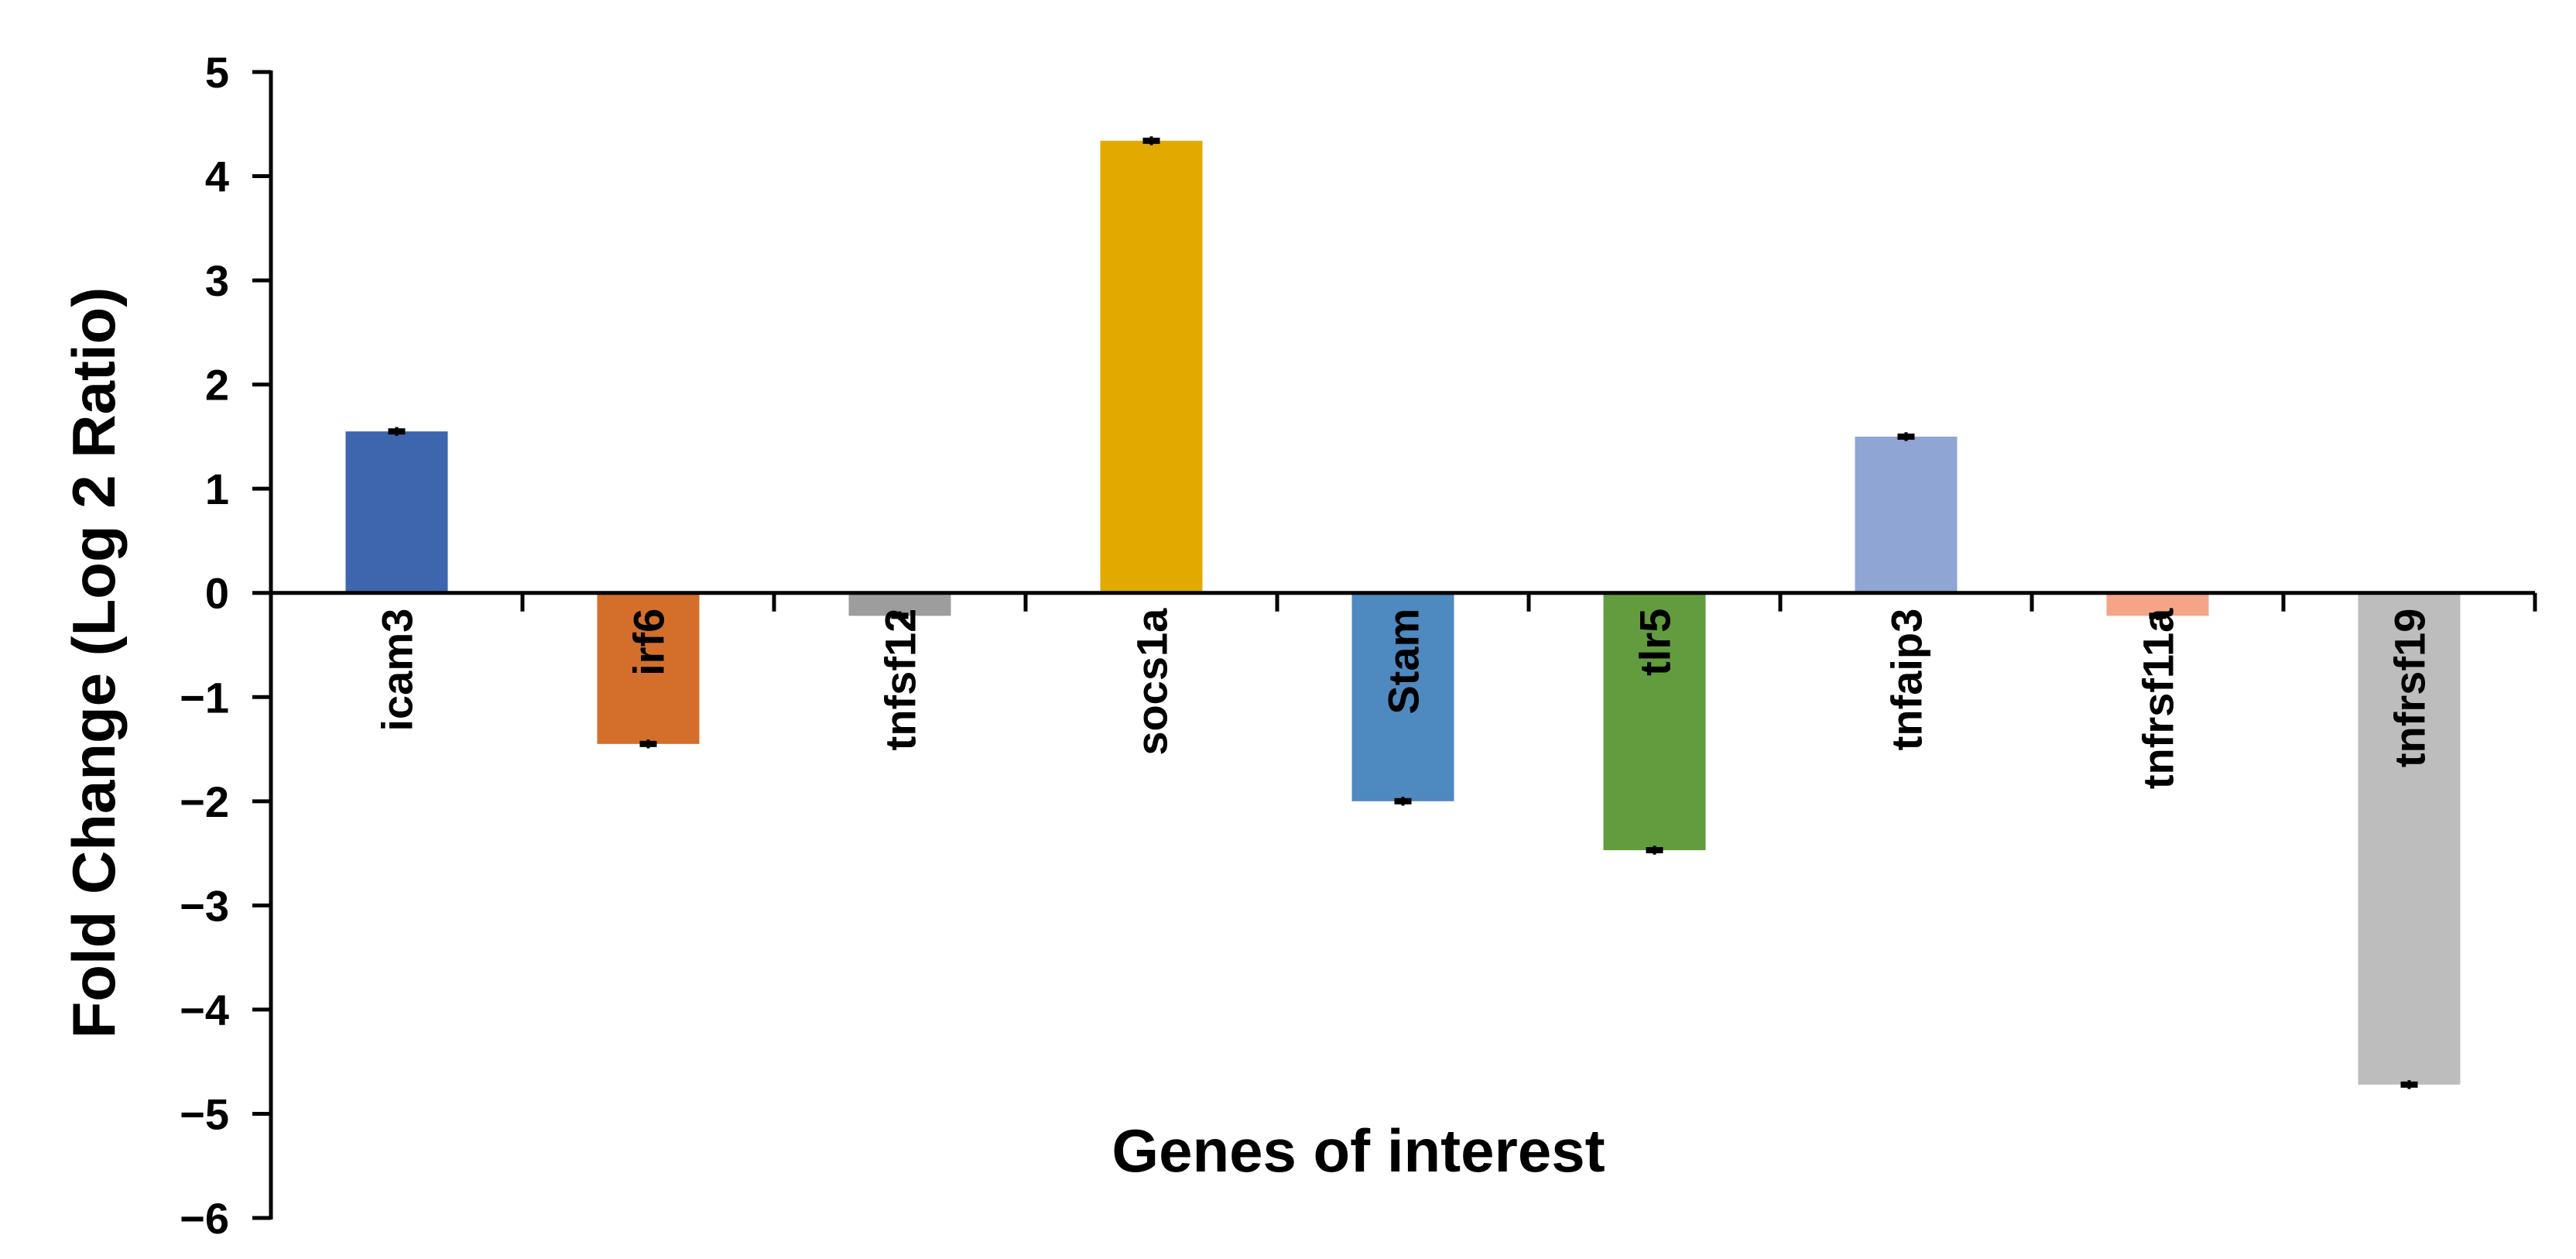 This screenshot has width=2576, height=1259. What do you see at coordinates (1655, 642) in the screenshot?
I see `category-label-tlr5: tlr5` at bounding box center [1655, 642].